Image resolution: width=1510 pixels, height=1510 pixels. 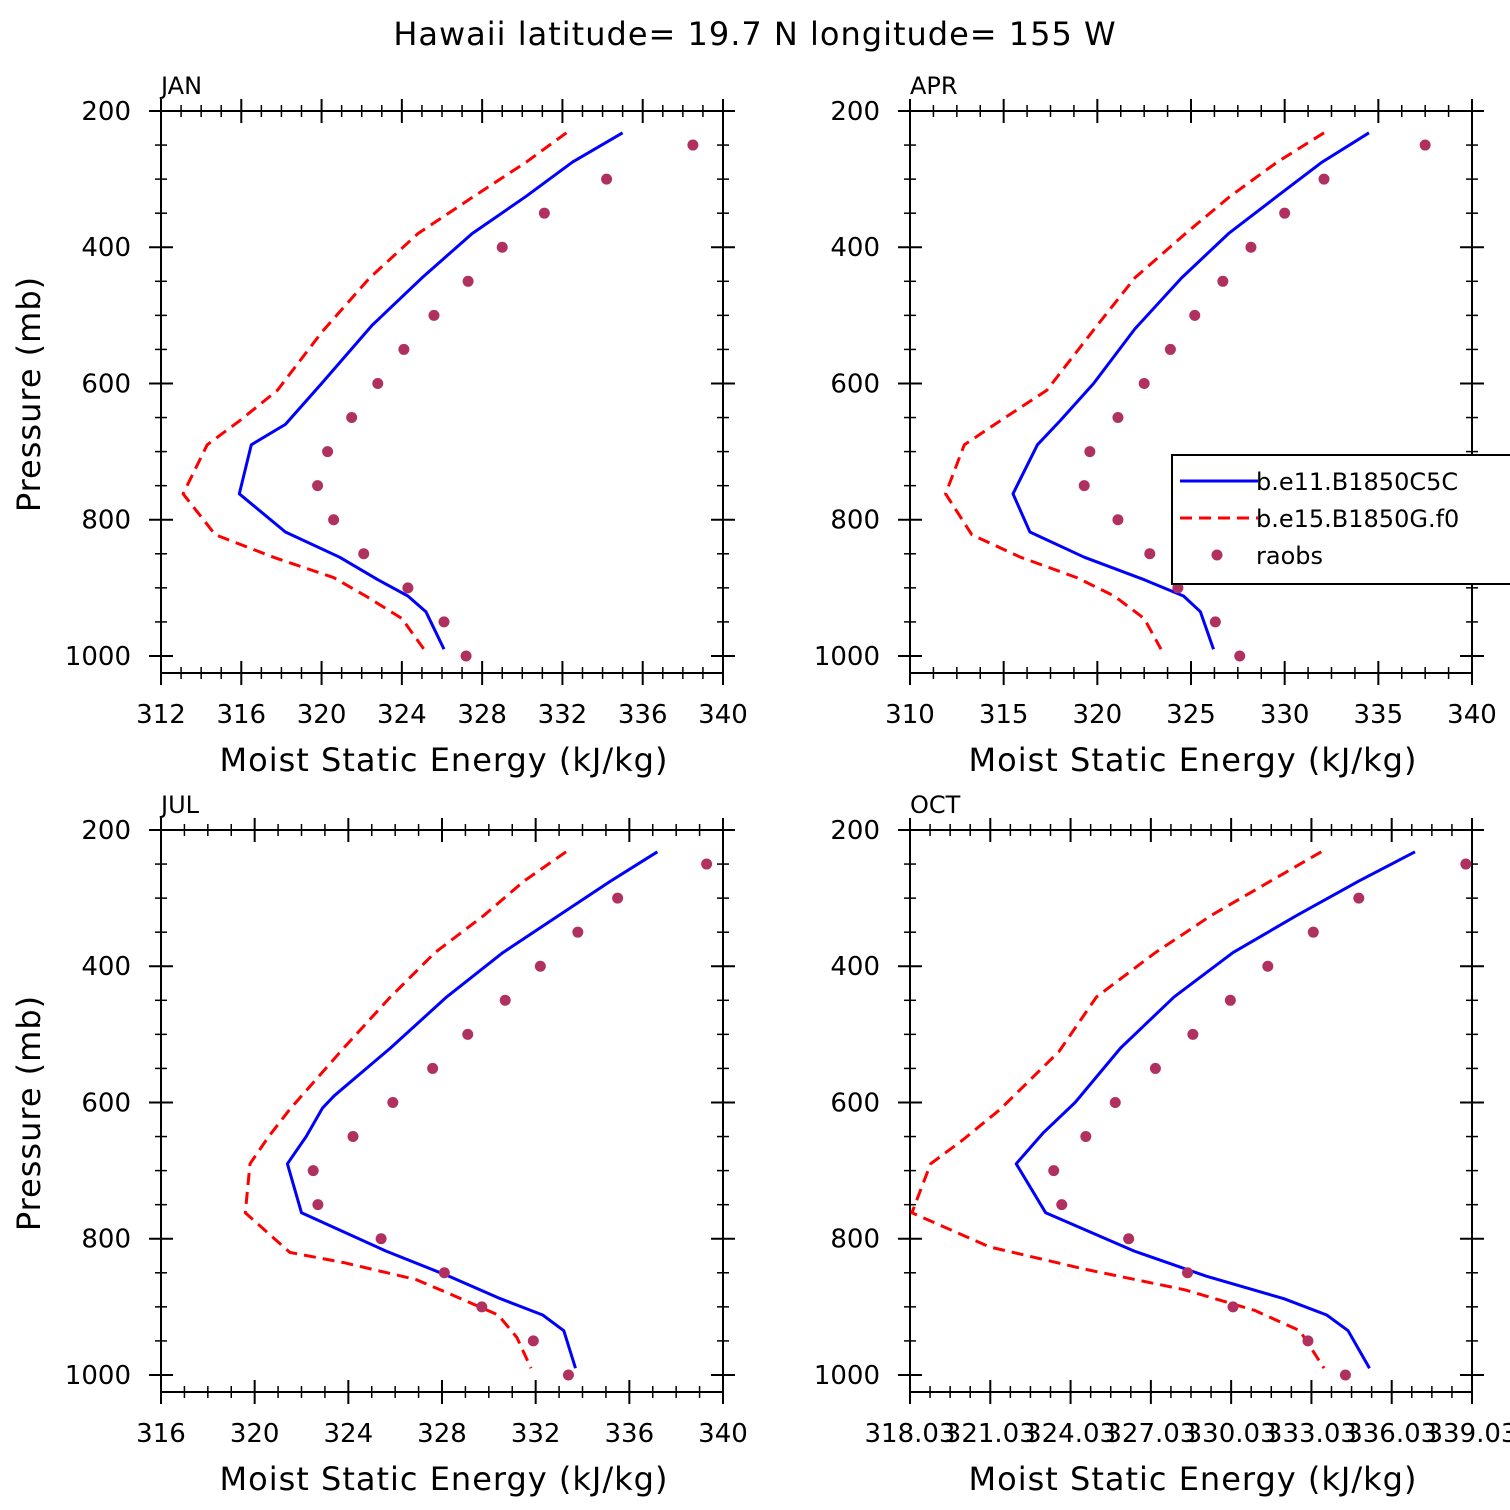 What do you see at coordinates (161, 715) in the screenshot?
I see `x-tick-label: 312` at bounding box center [161, 715].